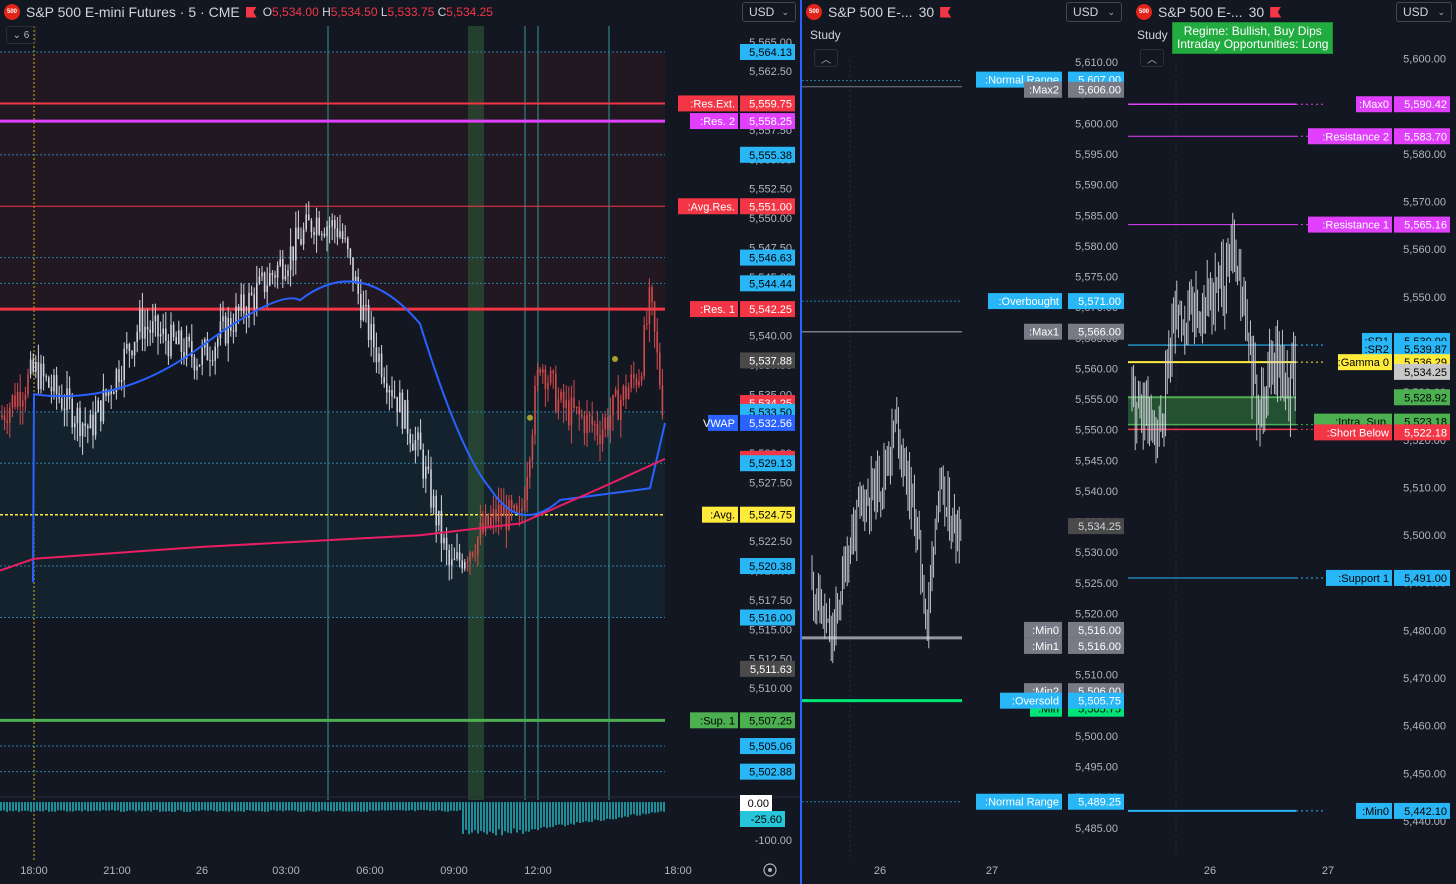  I want to click on left-currency-select: USD ⌄, so click(769, 12).